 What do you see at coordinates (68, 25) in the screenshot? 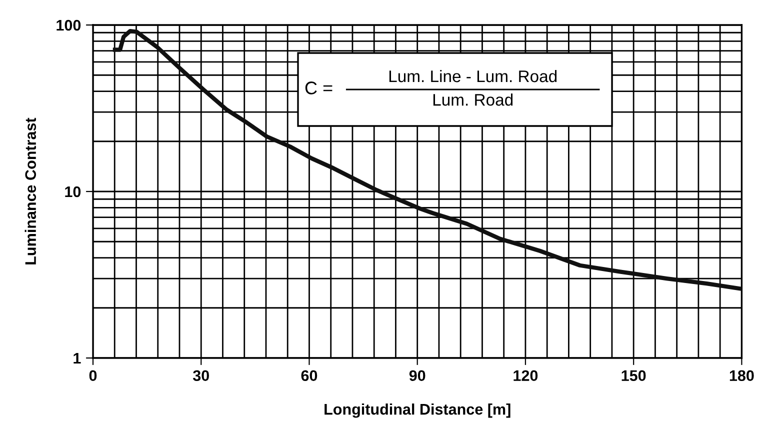
I see `y-tick-label: 100` at bounding box center [68, 25].